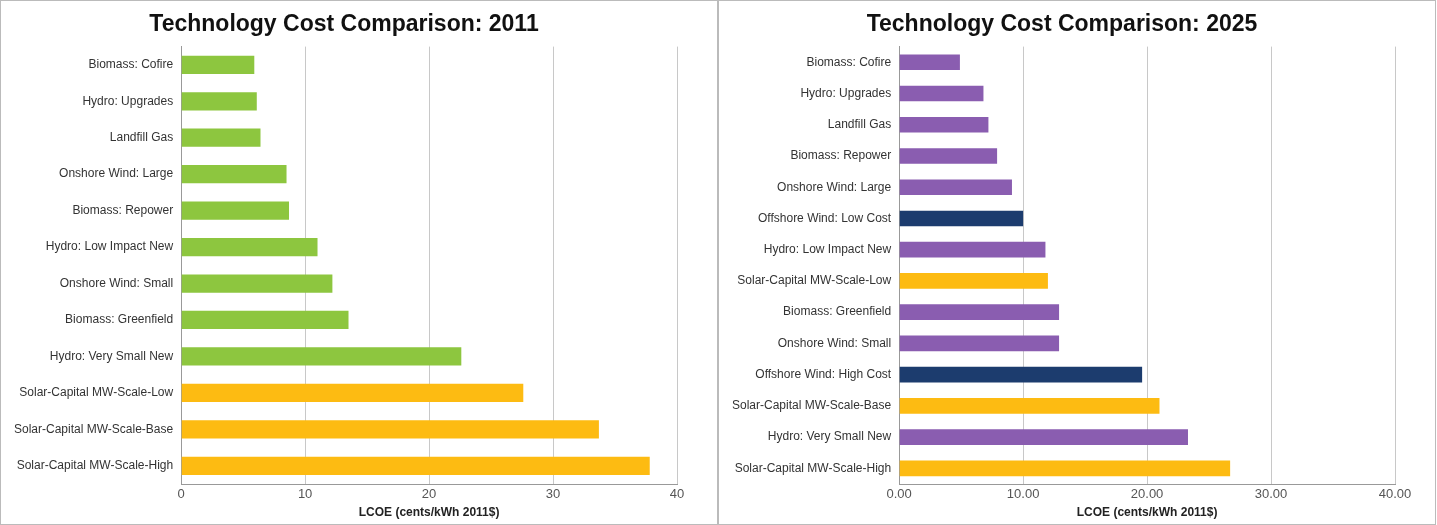 The image size is (1437, 525). Describe the element at coordinates (429, 494) in the screenshot. I see `x-tick-label: 20` at that location.